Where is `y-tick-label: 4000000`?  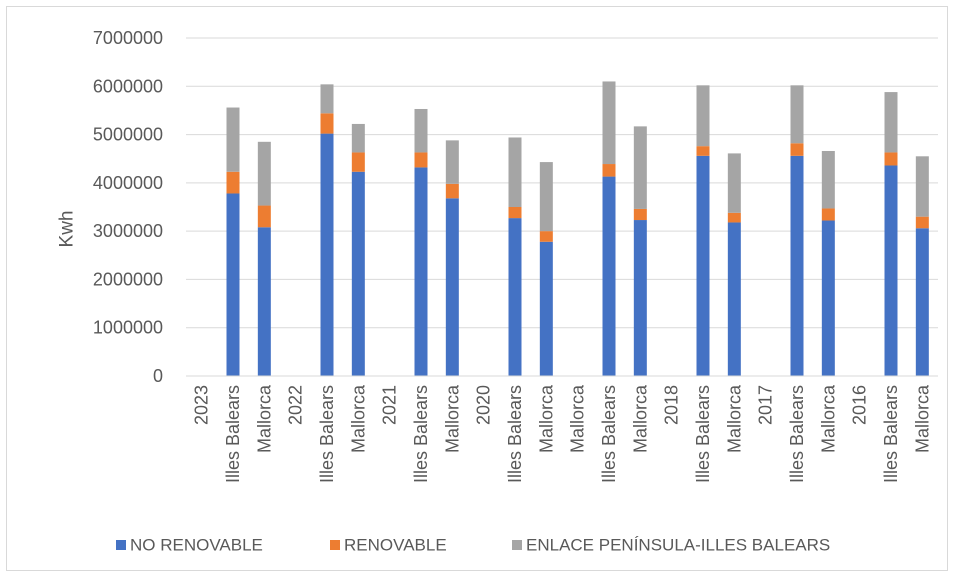 y-tick-label: 4000000 is located at coordinates (128, 183).